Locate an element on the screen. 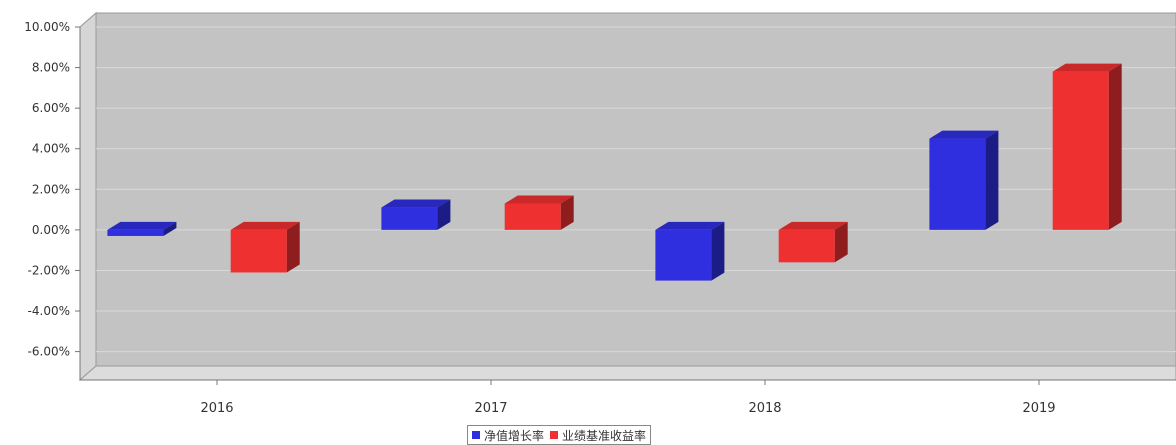 This screenshot has width=1176, height=445. bar-净值增长率-2018 is located at coordinates (690, 251).